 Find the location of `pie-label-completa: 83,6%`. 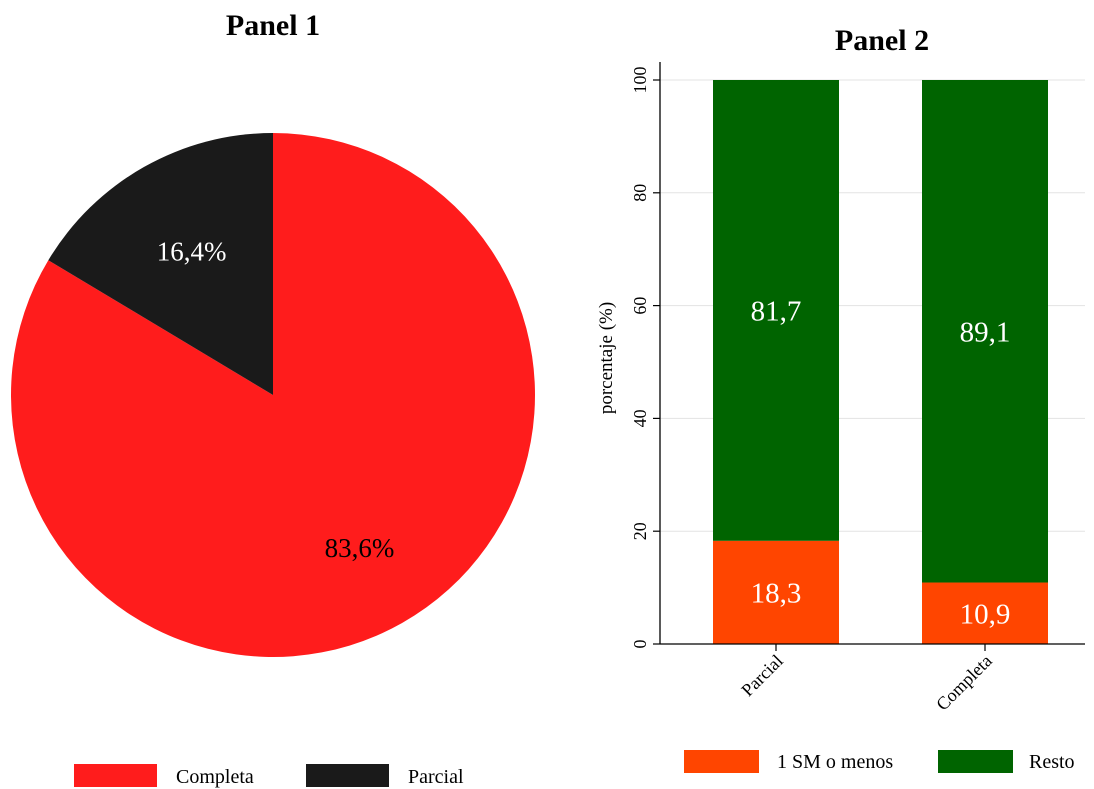

pie-label-completa: 83,6% is located at coordinates (360, 548).